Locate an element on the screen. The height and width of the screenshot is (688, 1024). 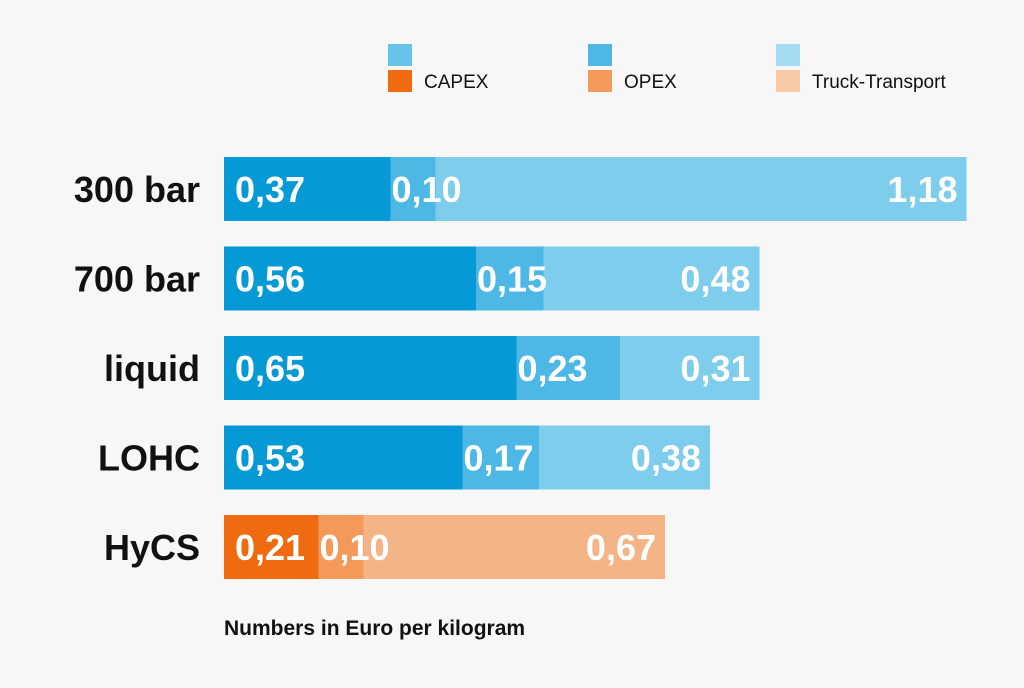
bar-liquid-truck-transport is located at coordinates (690, 368).